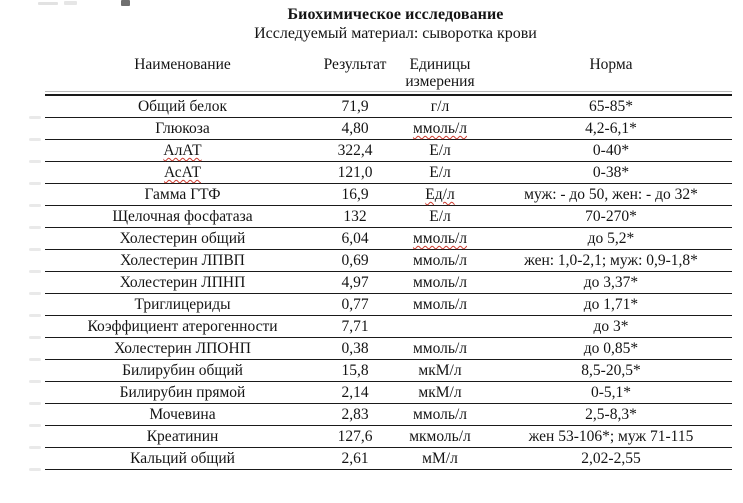  What do you see at coordinates (440, 216) in the screenshot?
I see `cell-units-text: Е/л` at bounding box center [440, 216].